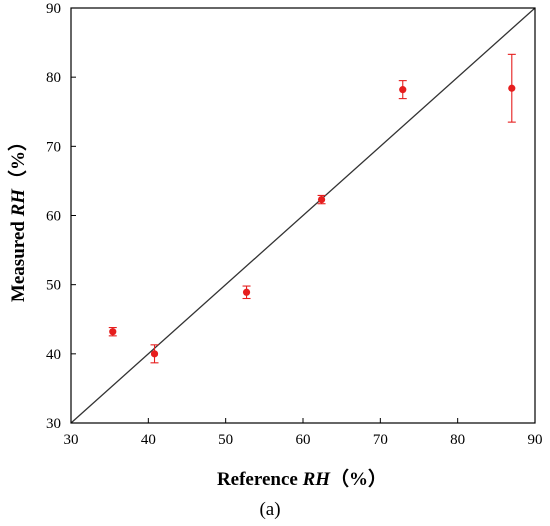 This screenshot has width=550, height=526. I want to click on y-tick-labels: 30 40 50 60 70 80 90, so click(53, 216).